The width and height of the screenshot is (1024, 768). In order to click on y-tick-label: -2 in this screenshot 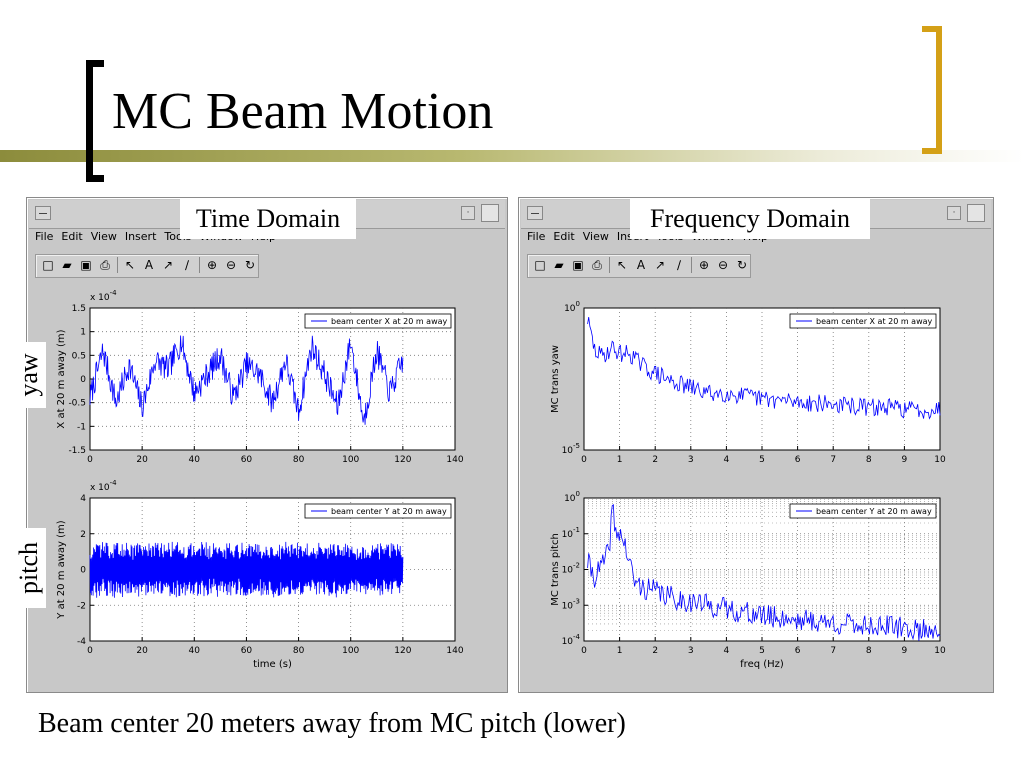, I will do `click(81, 606)`.